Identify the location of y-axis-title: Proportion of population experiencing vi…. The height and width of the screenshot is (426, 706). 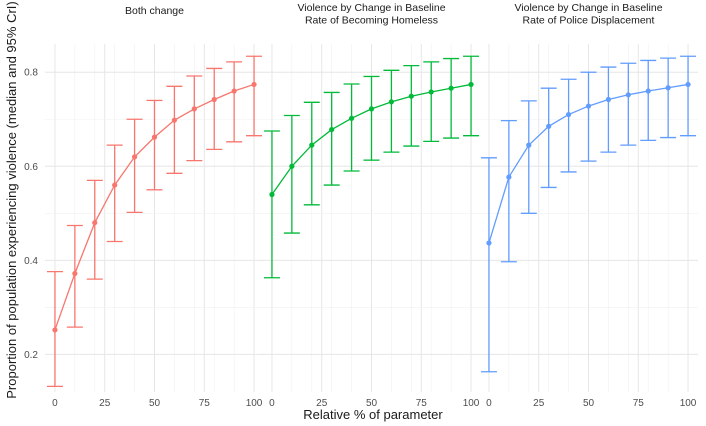
(11, 199).